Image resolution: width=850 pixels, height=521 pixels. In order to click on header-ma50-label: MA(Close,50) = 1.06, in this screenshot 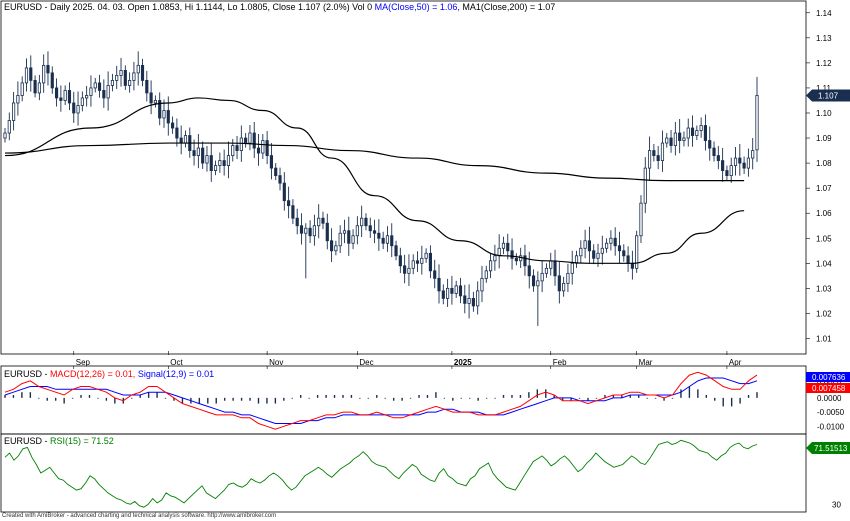, I will do `click(417, 7)`.